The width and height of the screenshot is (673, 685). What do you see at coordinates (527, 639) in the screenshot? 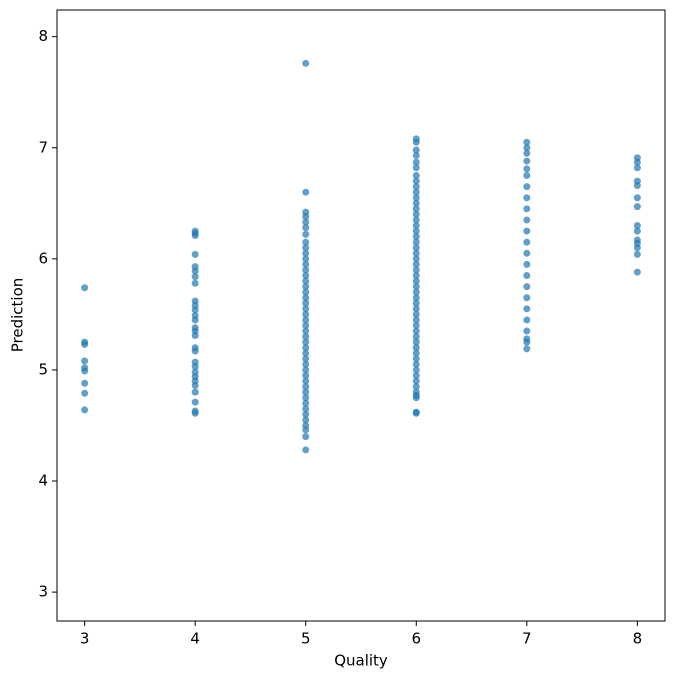
I see `x-tick-label: 7` at bounding box center [527, 639].